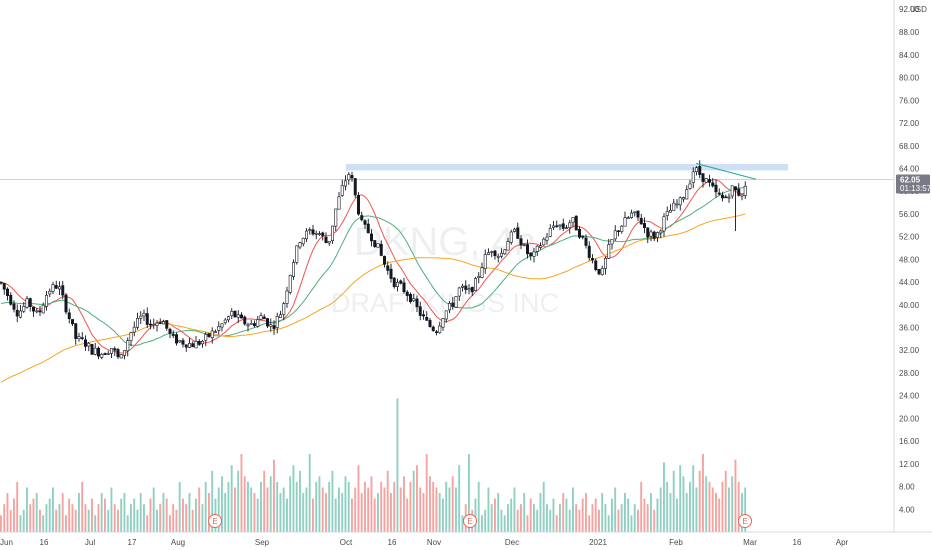  I want to click on trendline, so click(726, 171).